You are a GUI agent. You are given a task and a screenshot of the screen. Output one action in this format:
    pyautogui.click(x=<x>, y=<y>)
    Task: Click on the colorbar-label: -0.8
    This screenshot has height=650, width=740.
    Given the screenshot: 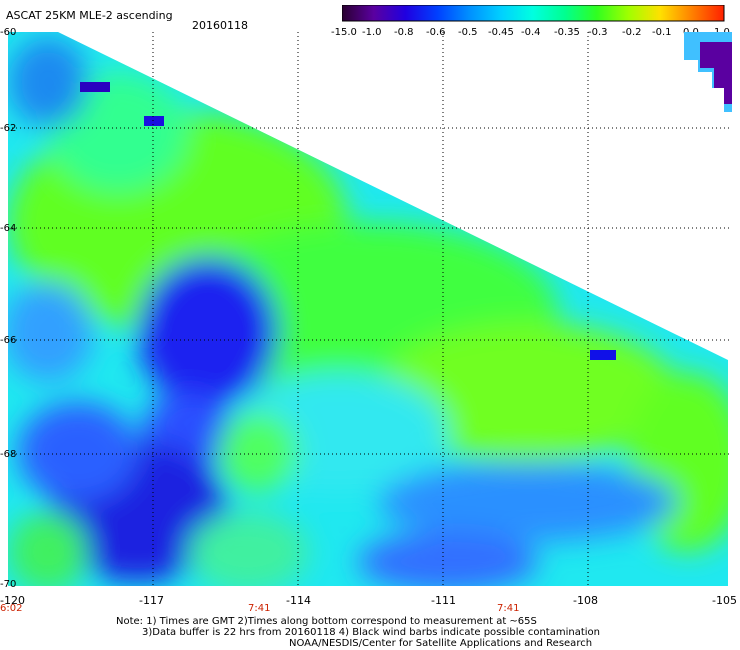 What is the action you would take?
    pyautogui.click(x=404, y=32)
    